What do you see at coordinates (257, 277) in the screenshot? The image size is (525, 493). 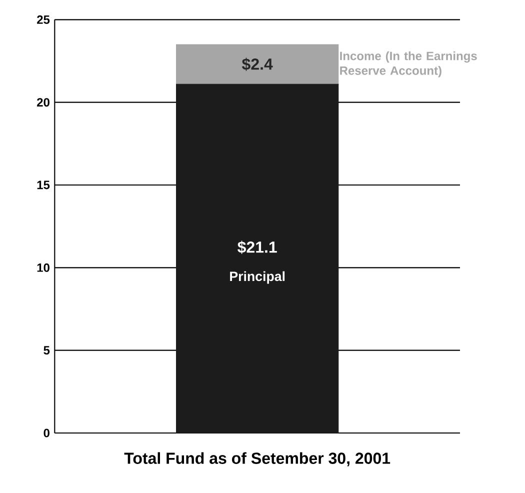 I see `series-label: Principal` at bounding box center [257, 277].